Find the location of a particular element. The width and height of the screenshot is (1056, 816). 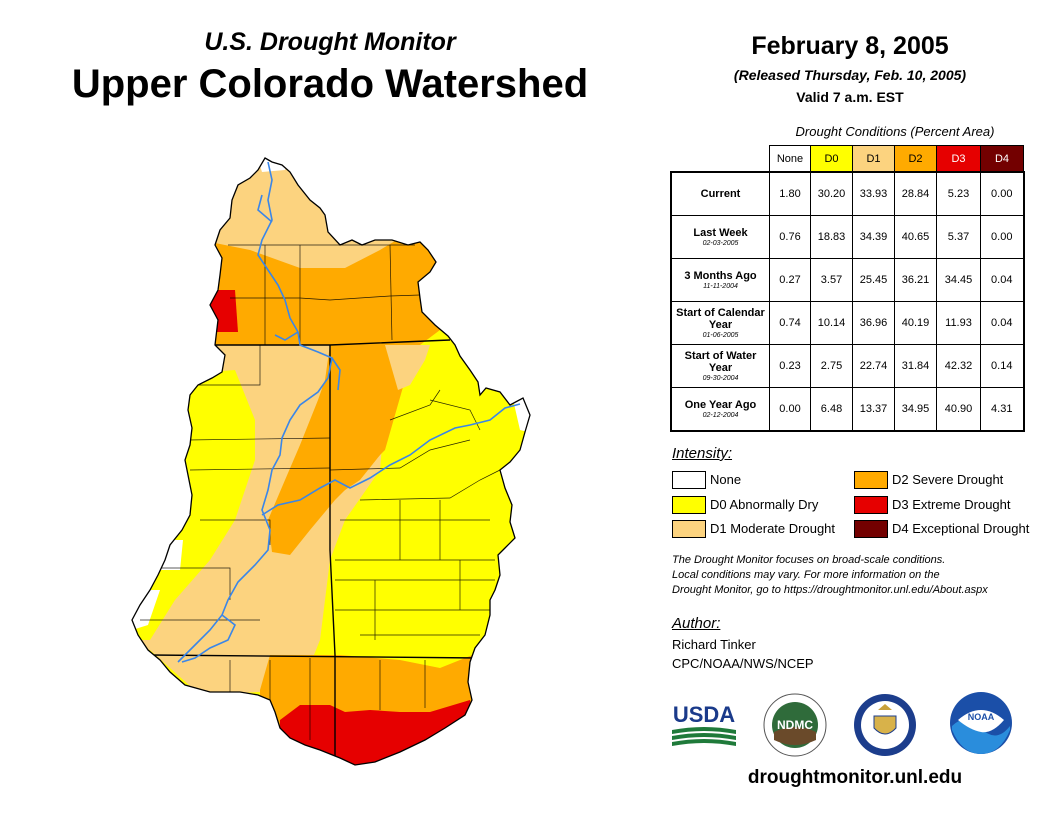

row-label: Start of Water Year 09-30-2004 is located at coordinates (720, 366).